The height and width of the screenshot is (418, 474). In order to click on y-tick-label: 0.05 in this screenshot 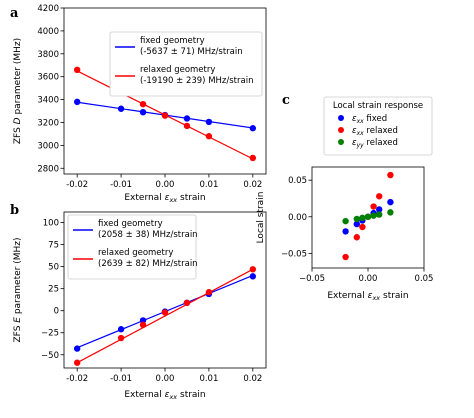, I will do `click(297, 181)`.